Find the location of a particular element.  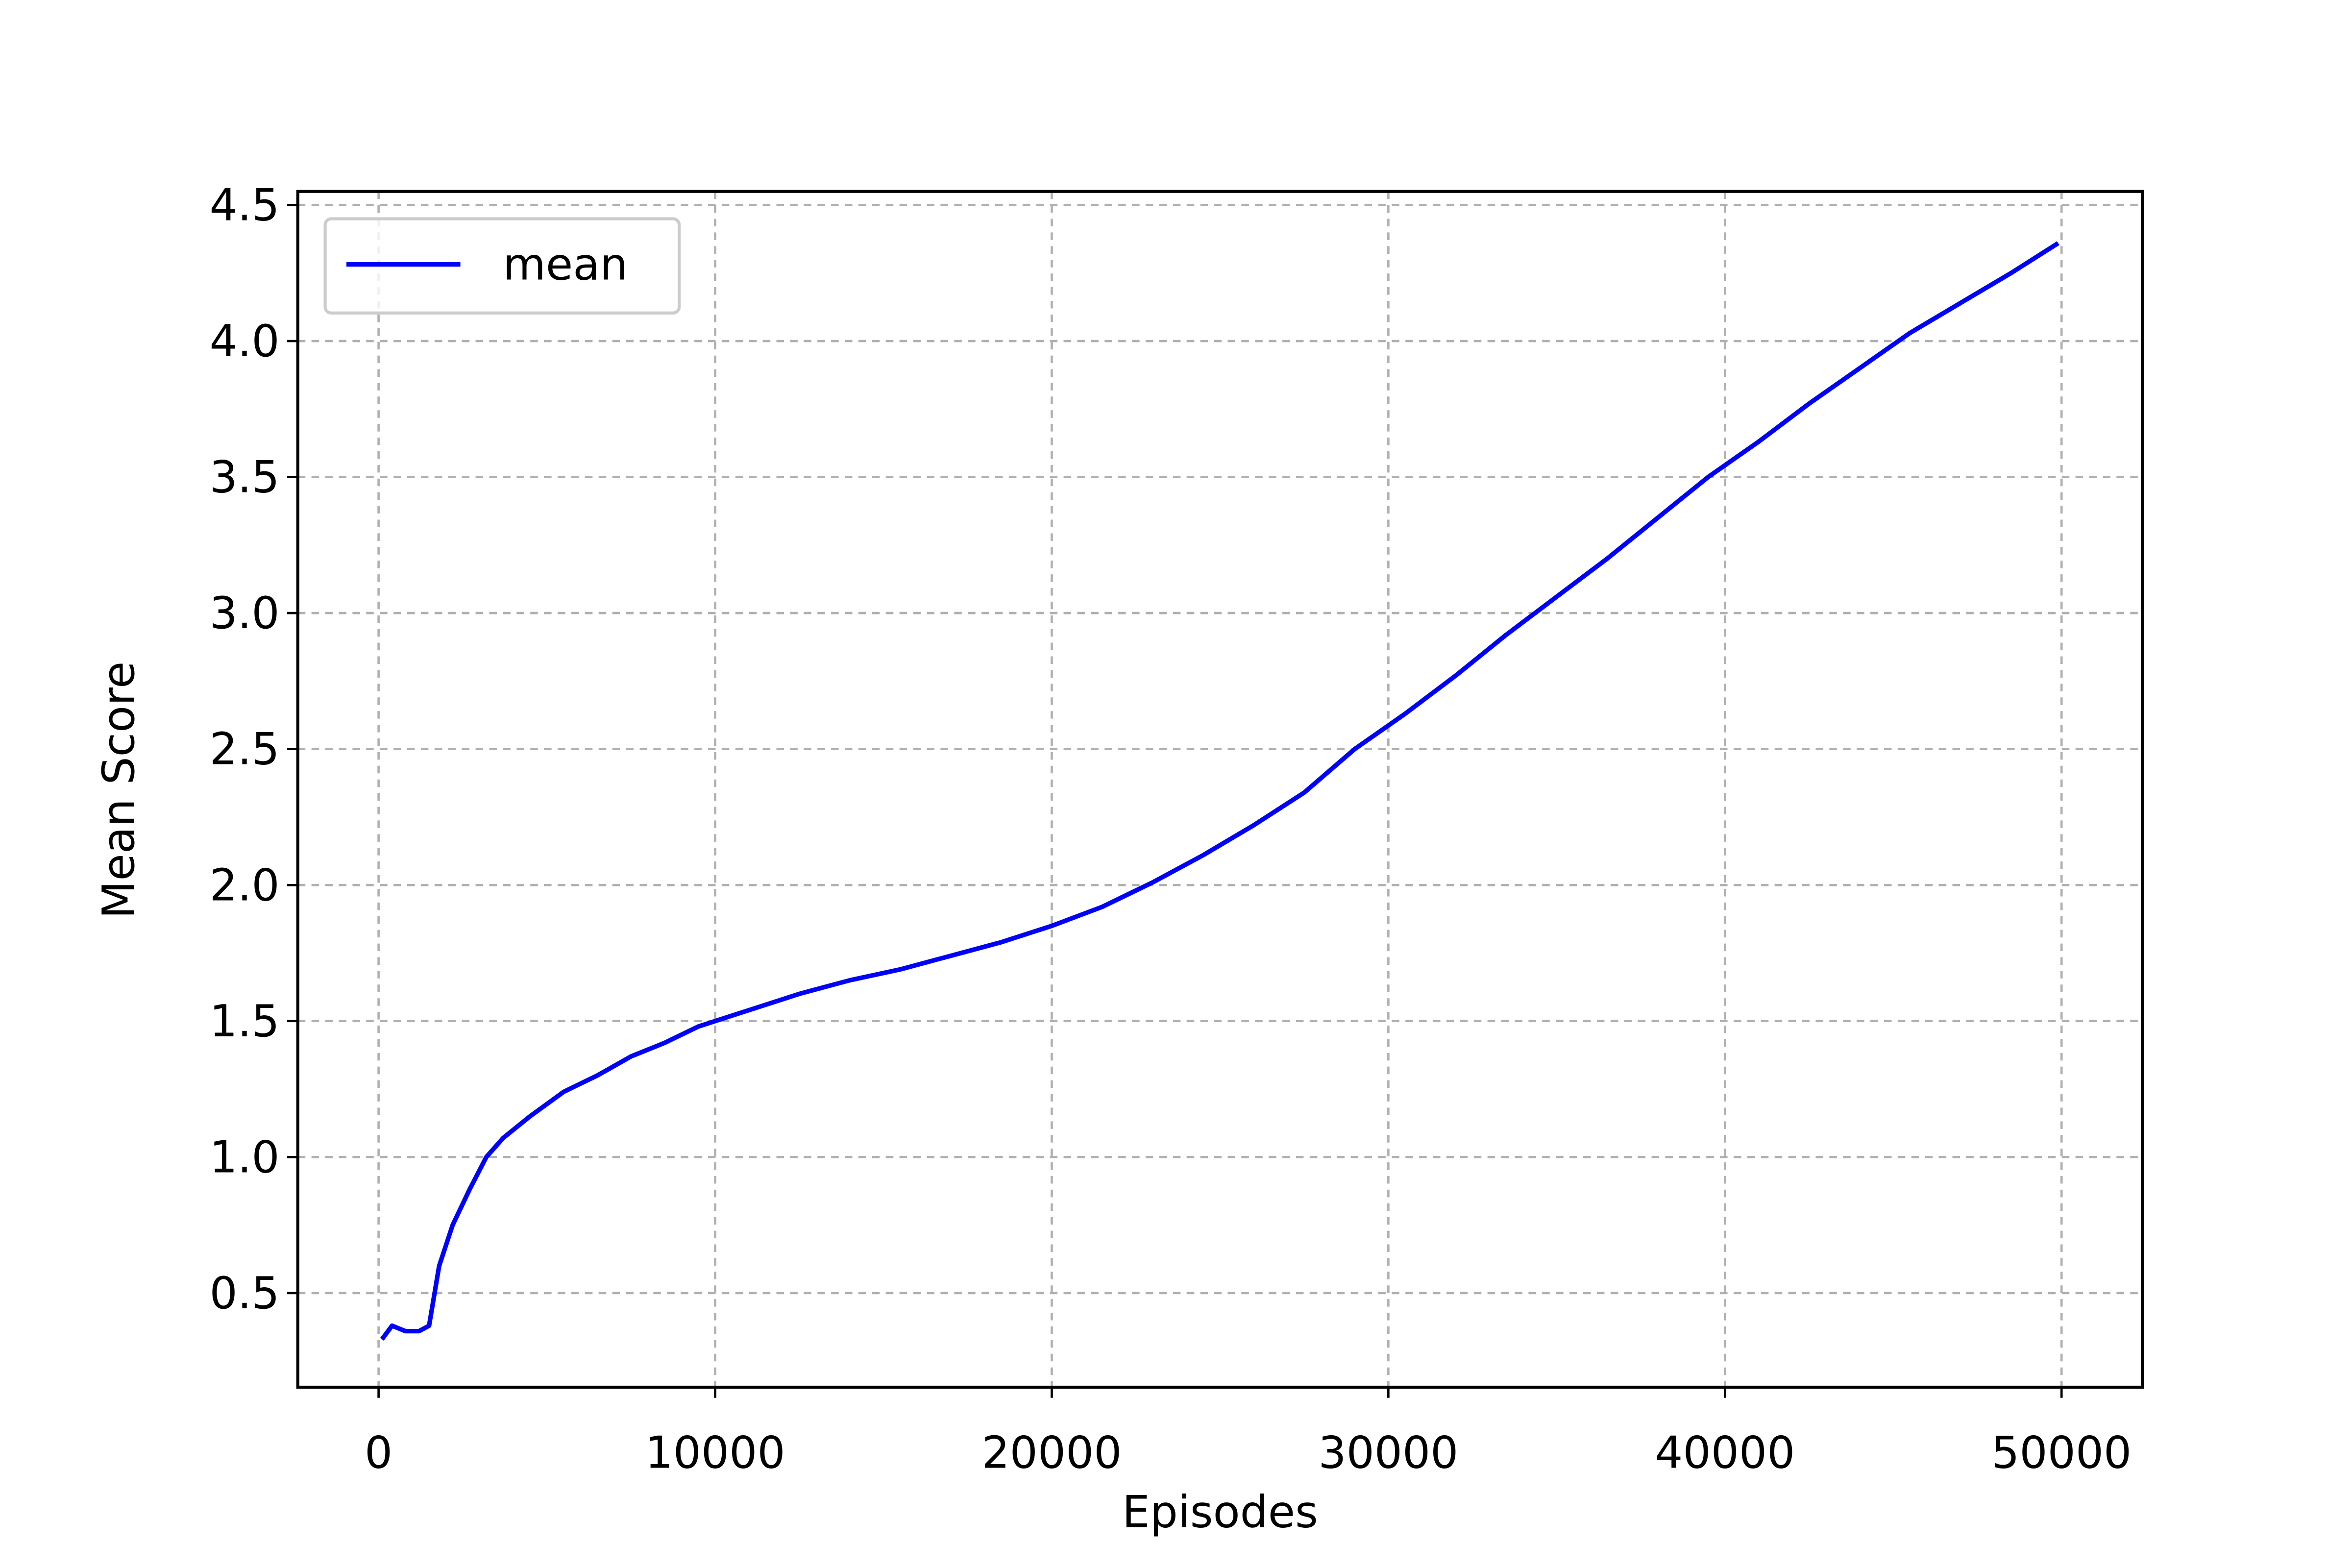

y-tick-label: 1.5 is located at coordinates (245, 1021).